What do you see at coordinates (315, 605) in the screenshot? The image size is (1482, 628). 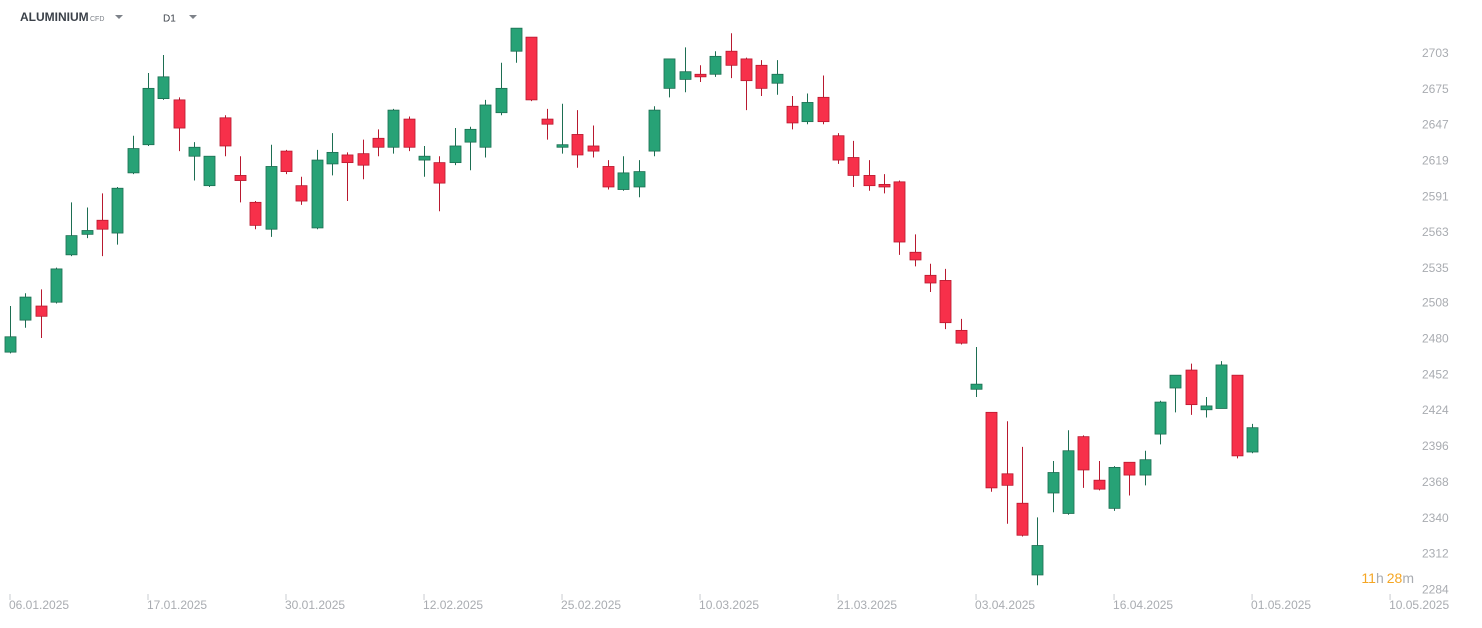 I see `x-tick-label: 30.01.2025` at bounding box center [315, 605].